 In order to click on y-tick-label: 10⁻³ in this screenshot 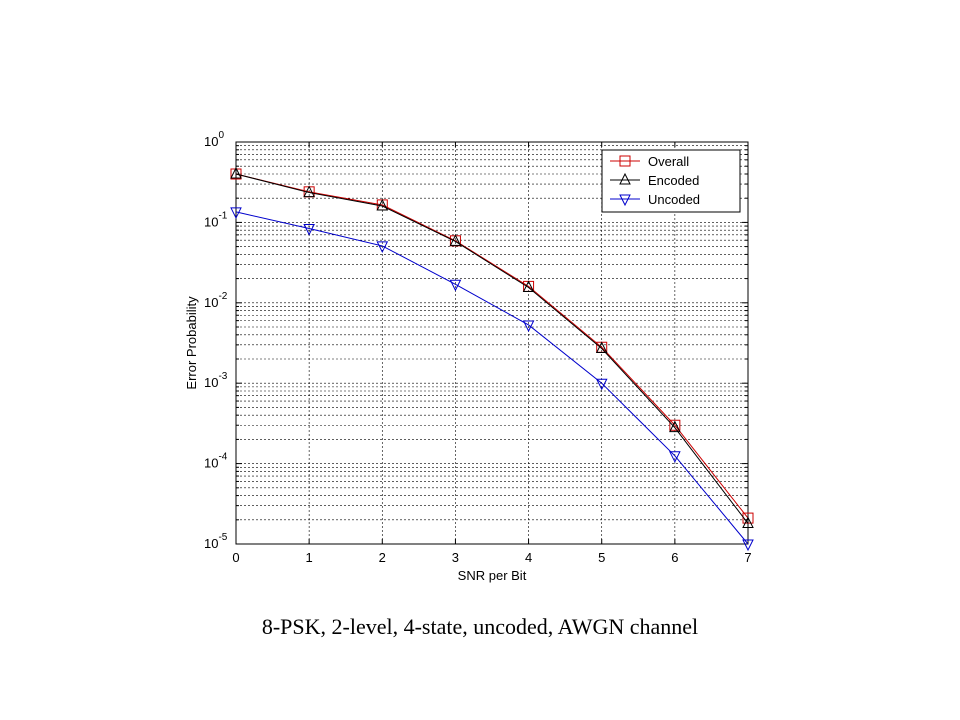, I will do `click(216, 380)`.